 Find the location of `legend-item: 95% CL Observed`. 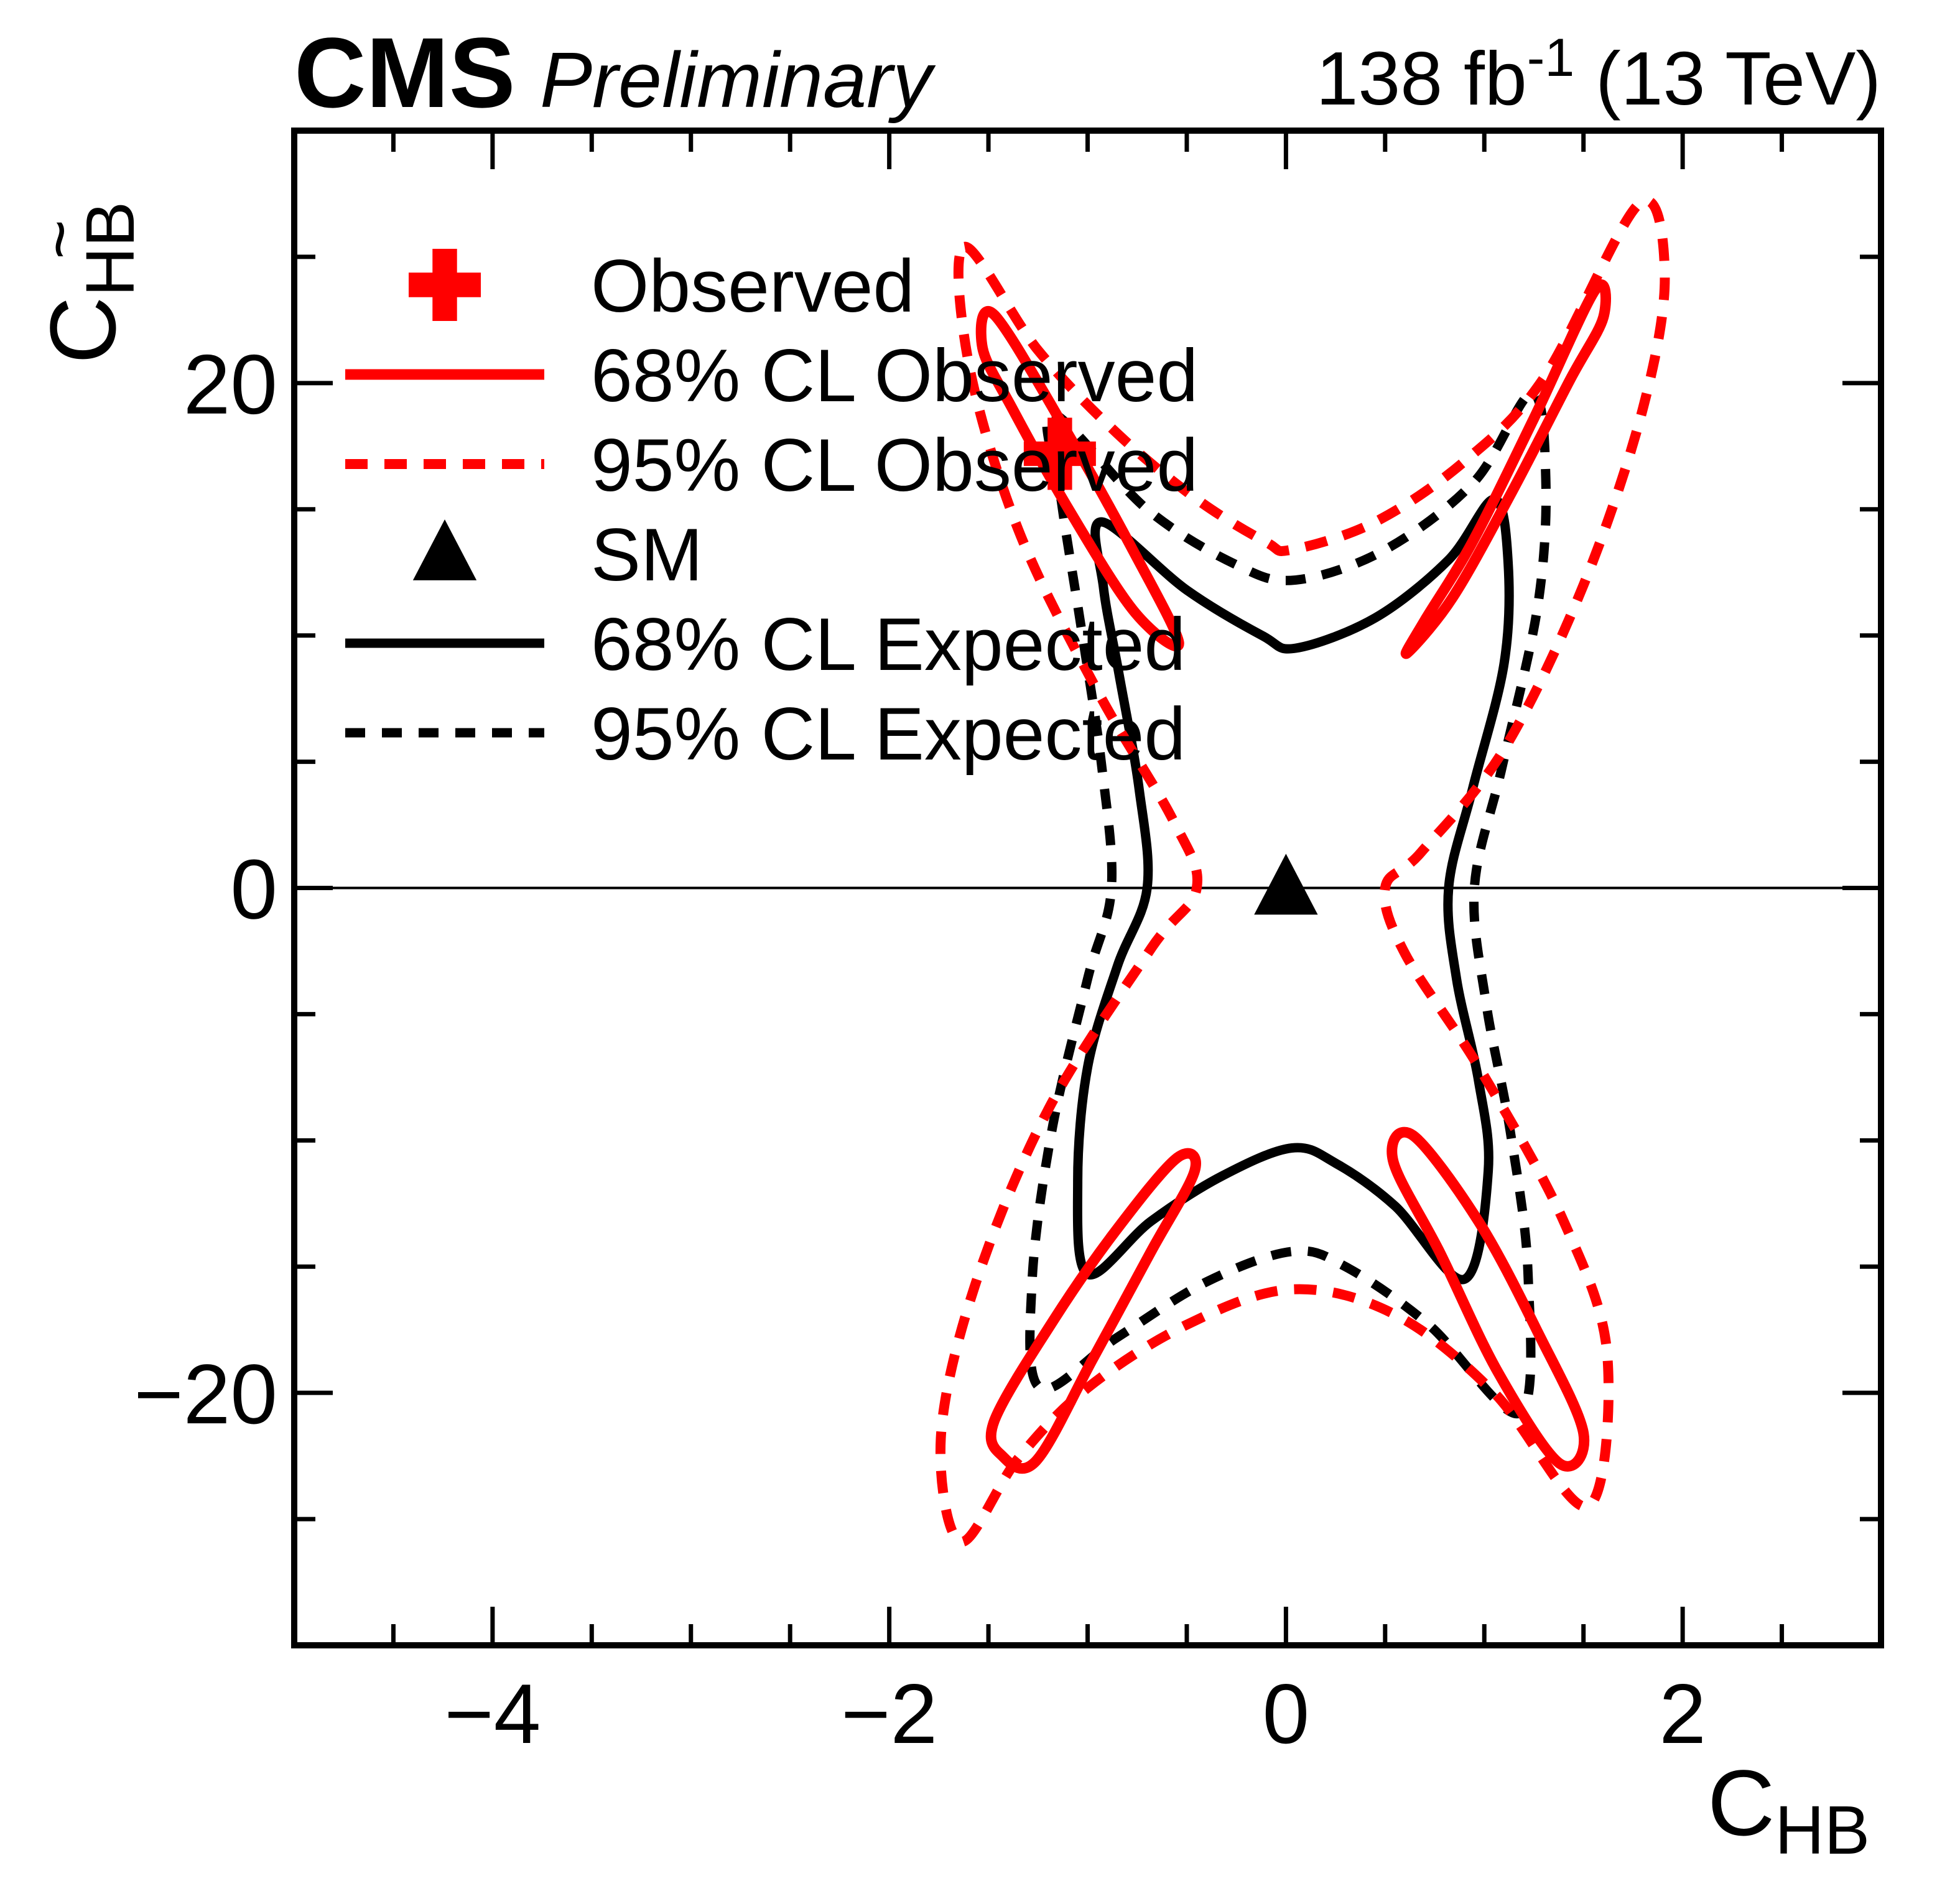

legend-item: 95% CL Observed is located at coordinates (771, 465).